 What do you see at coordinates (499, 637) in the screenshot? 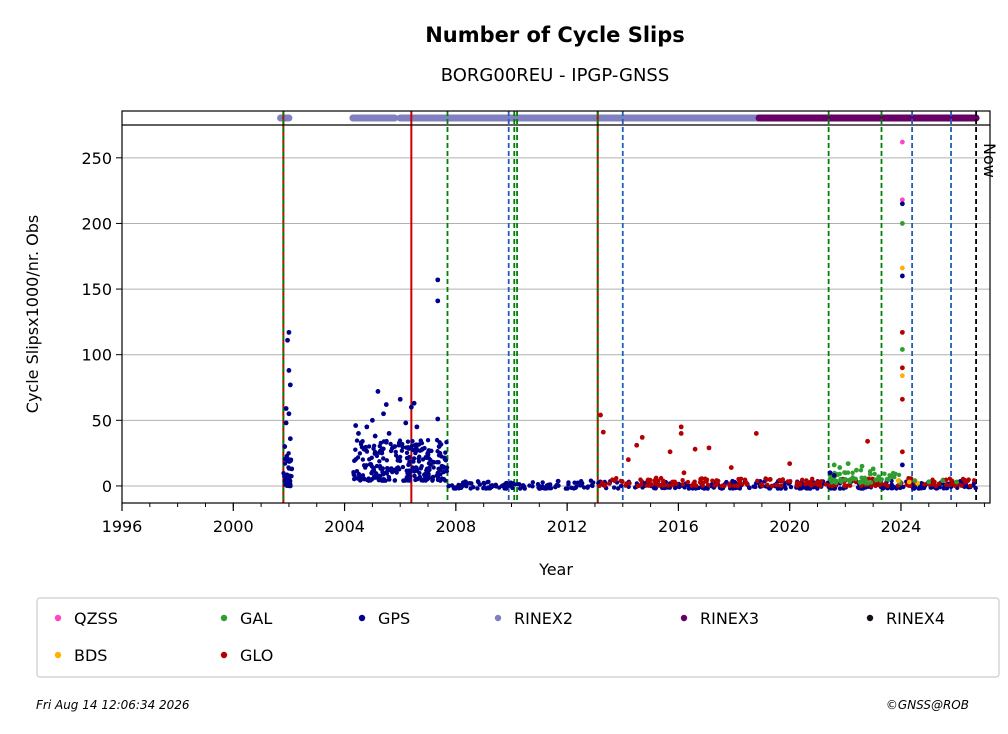
I see `legend: QZSS GAL GPS RINEX2 RINEX3 RINEX4 BDS GLO` at bounding box center [499, 637].